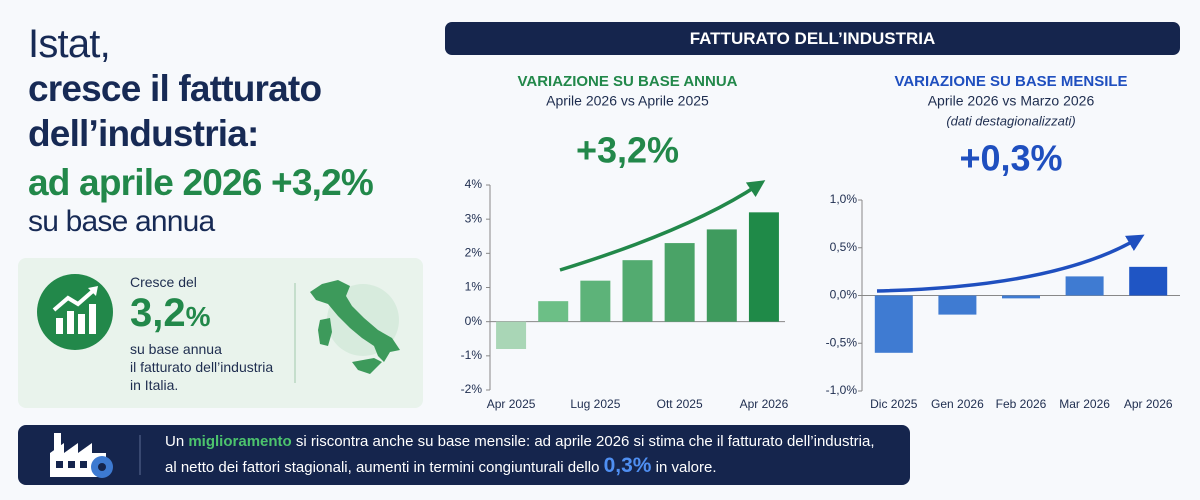 This screenshot has width=1200, height=500. Describe the element at coordinates (69, 44) in the screenshot. I see `headline-line: Istat,` at that location.